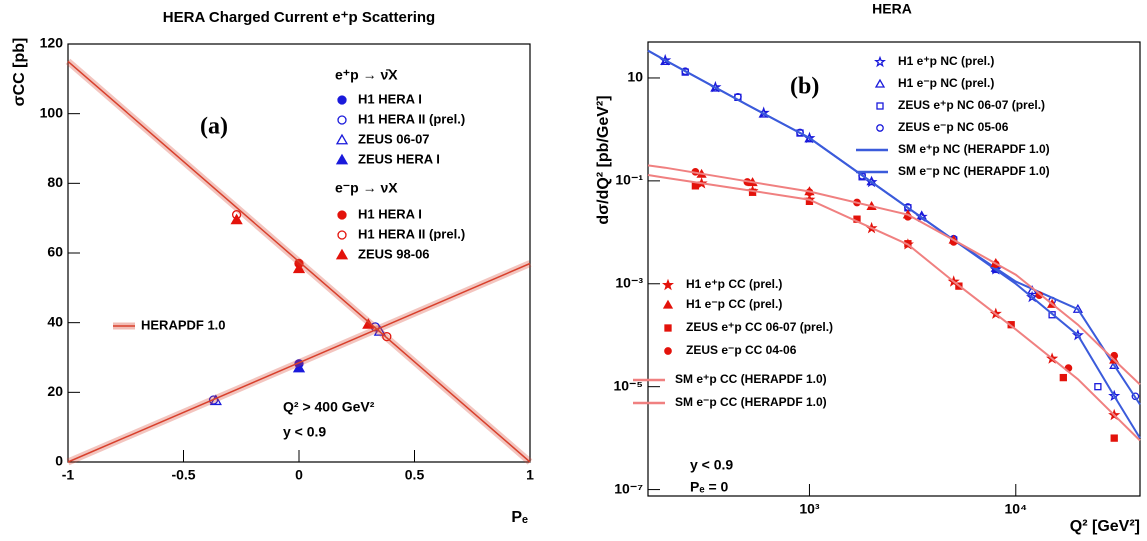  What do you see at coordinates (751, 402) in the screenshot?
I see `legend-label: SM e⁻p CC (HERAPDF 1.0)` at bounding box center [751, 402].